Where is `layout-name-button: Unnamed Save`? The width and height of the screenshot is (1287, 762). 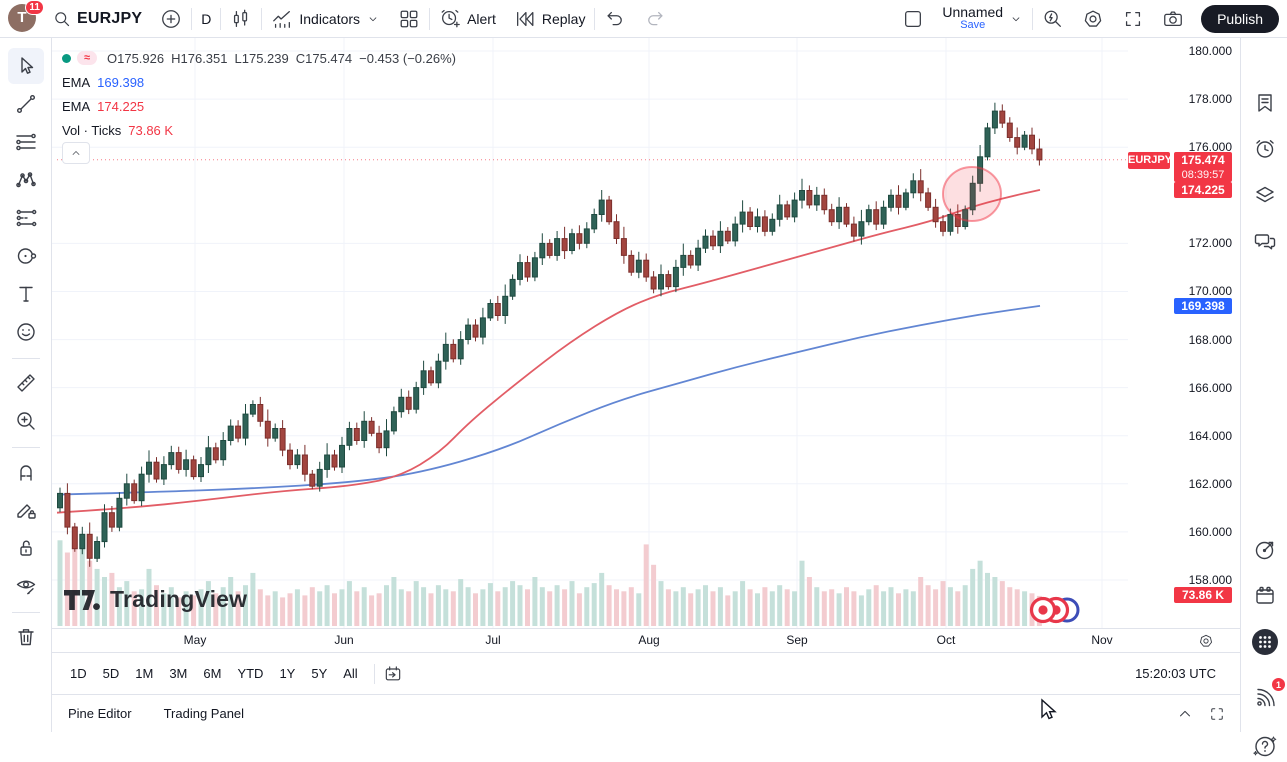
layout-name-button: Unnamed Save is located at coordinates (982, 18).